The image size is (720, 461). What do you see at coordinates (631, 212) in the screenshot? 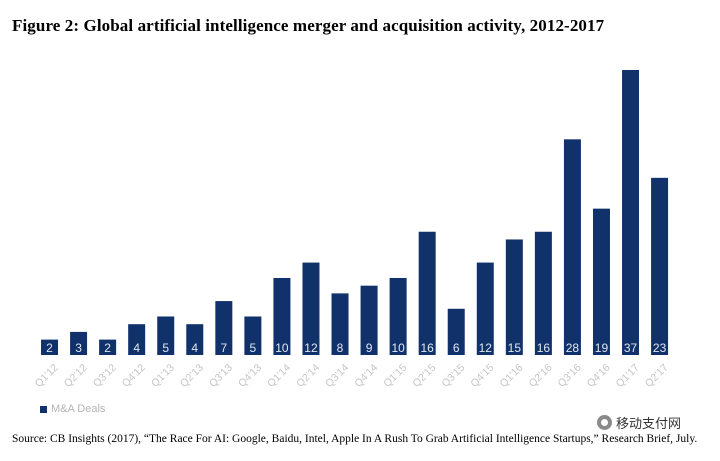
I see `bar-Q1'17` at bounding box center [631, 212].